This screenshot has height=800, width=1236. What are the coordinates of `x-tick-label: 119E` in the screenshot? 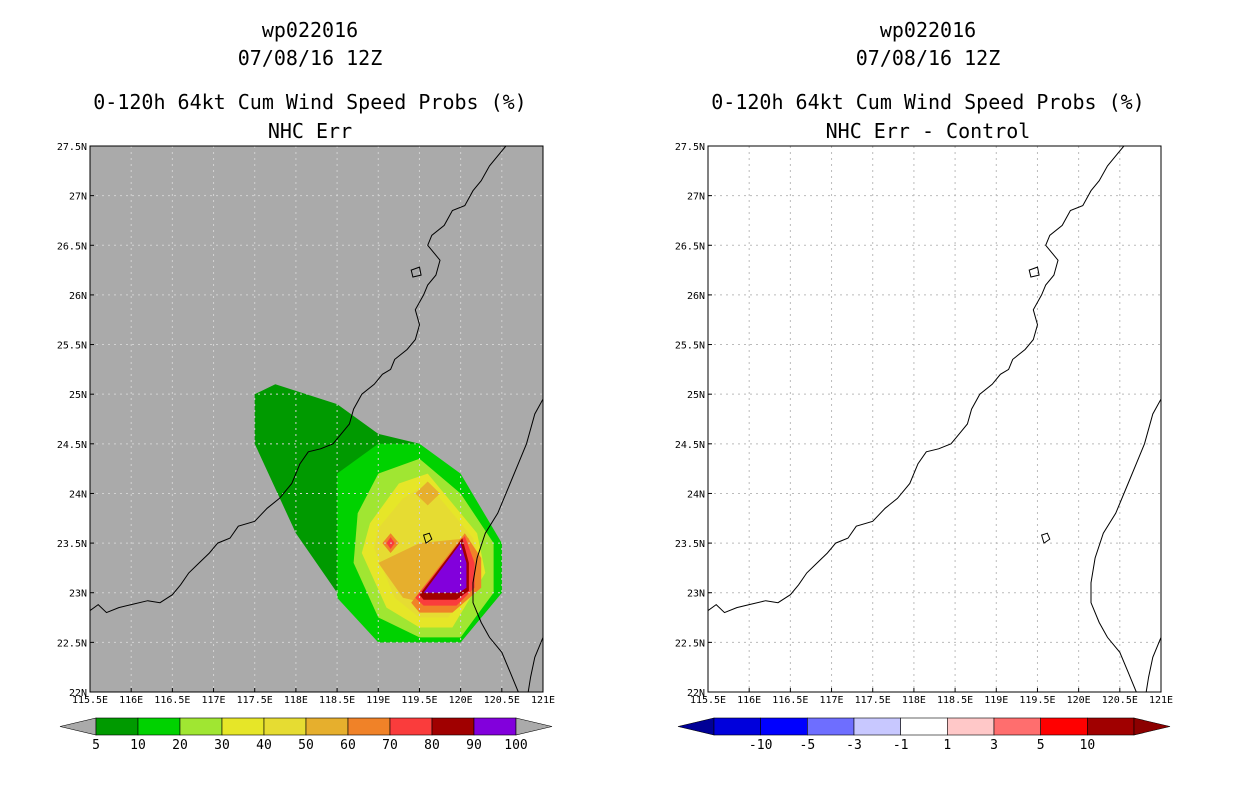 It's located at (996, 700).